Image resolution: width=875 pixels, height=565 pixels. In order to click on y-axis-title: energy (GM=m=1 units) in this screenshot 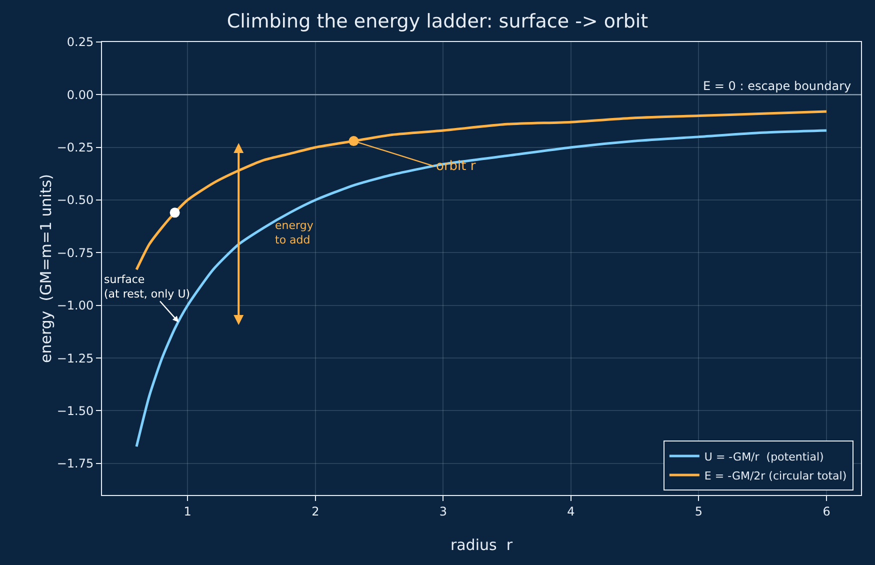, I will do `click(45, 269)`.